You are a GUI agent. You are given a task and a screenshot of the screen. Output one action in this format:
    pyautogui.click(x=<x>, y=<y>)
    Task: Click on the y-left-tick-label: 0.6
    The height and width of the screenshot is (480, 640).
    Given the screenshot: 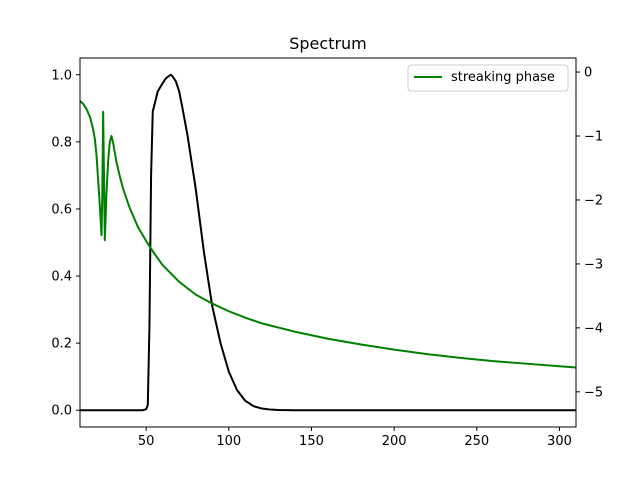 What is the action you would take?
    pyautogui.click(x=61, y=209)
    